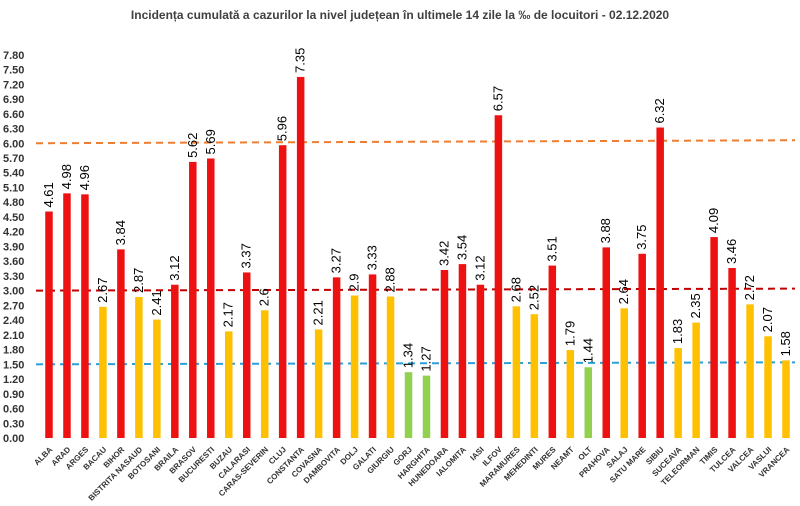 This screenshot has height=506, width=800. I want to click on data-label: 1.83, so click(677, 331).